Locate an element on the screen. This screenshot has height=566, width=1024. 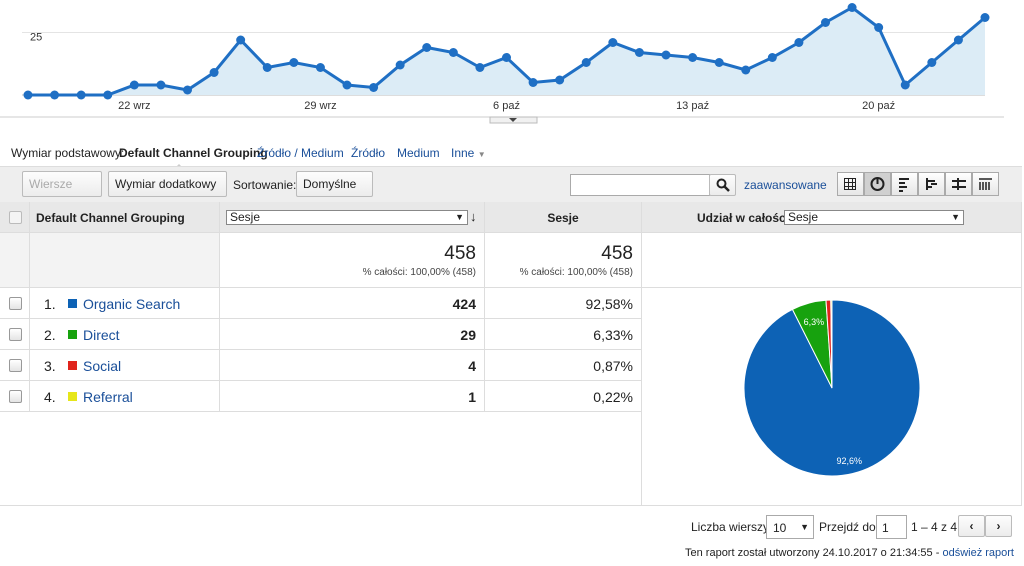
dimension-link: Źródło is located at coordinates (368, 153).